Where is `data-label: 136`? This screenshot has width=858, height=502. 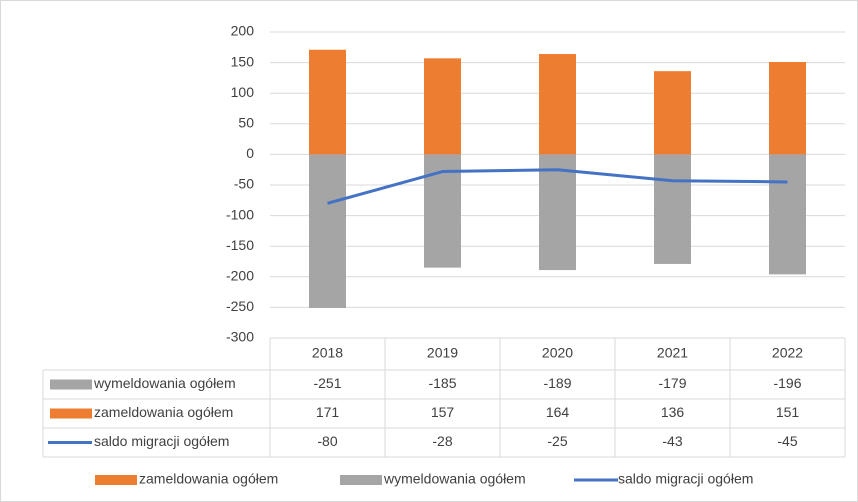
data-label: 136 is located at coordinates (673, 412).